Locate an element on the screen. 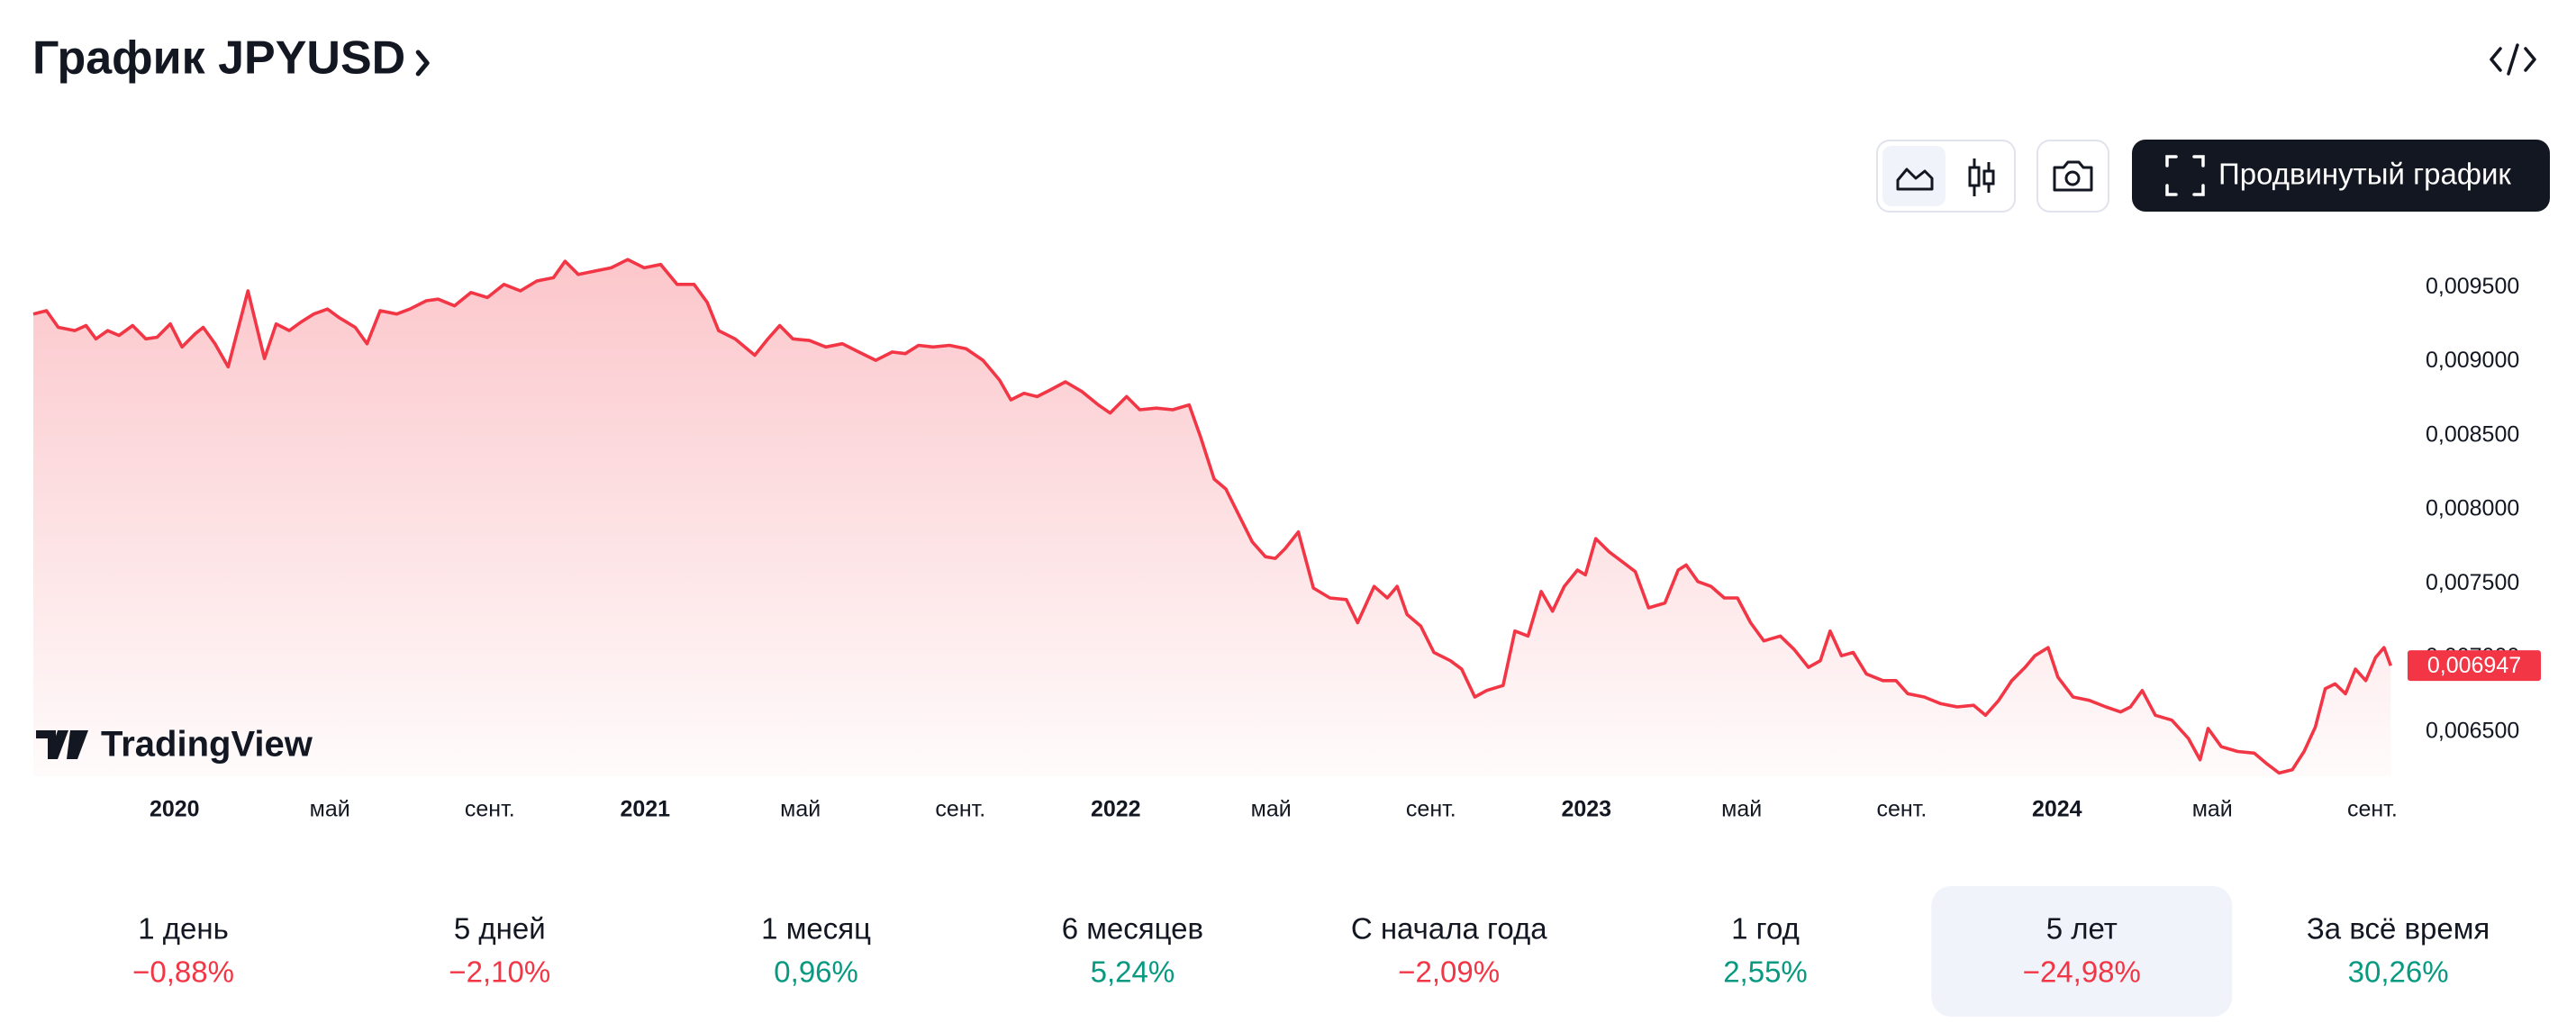 This screenshot has width=2576, height=1032. period-tab-active-bg is located at coordinates (2082, 951).